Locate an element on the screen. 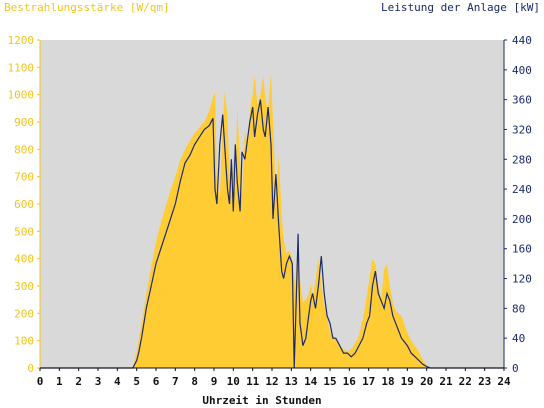 Image resolution: width=544 pixels, height=408 pixels. x-tick-label: 0 is located at coordinates (40, 381).